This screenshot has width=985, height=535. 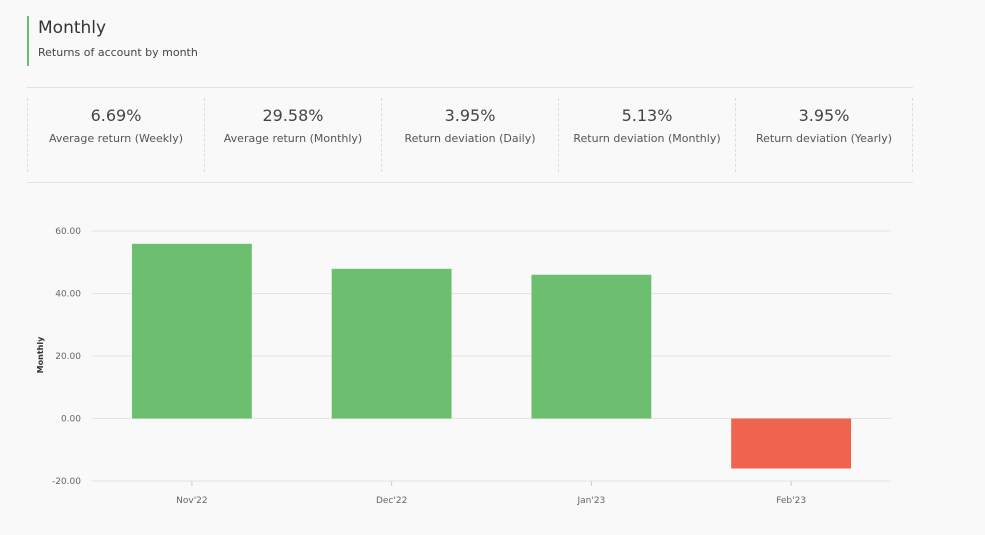 What do you see at coordinates (824, 138) in the screenshot?
I see `stat-label: Return deviation (Yearly)` at bounding box center [824, 138].